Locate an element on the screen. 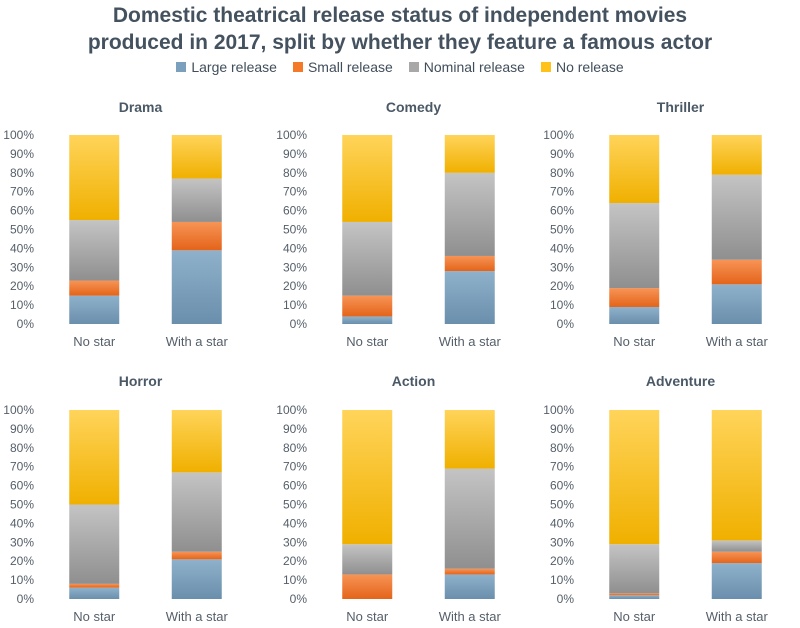  legend-swatch-nominal-release is located at coordinates (413, 67).